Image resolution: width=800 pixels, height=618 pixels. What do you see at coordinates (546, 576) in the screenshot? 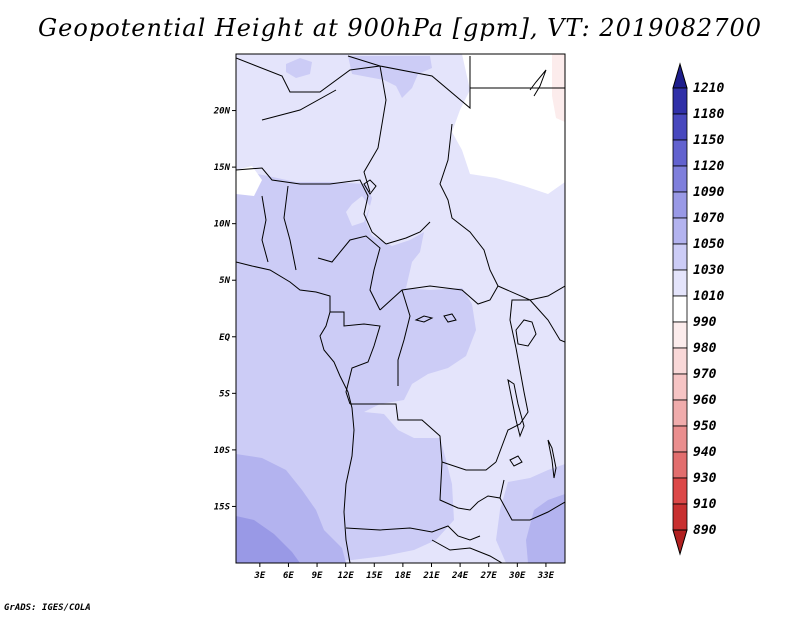
I see `x-tick-label: 33E` at bounding box center [546, 576].